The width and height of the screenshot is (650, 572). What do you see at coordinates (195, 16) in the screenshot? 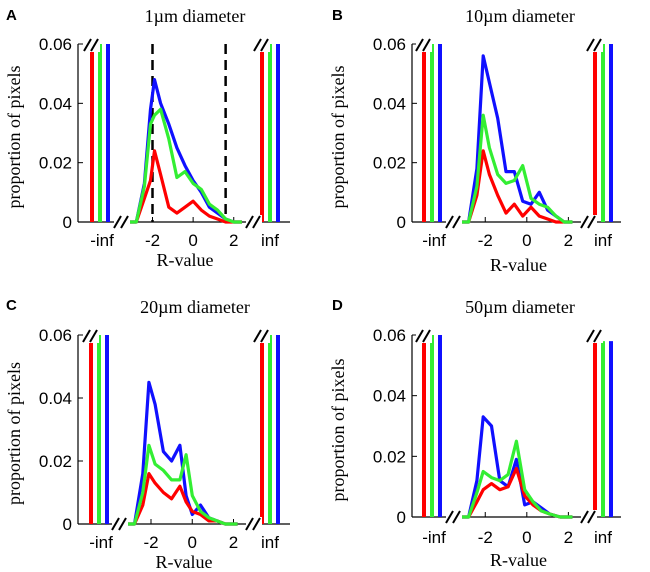
I see `chart-title: 1µm diameter` at bounding box center [195, 16].